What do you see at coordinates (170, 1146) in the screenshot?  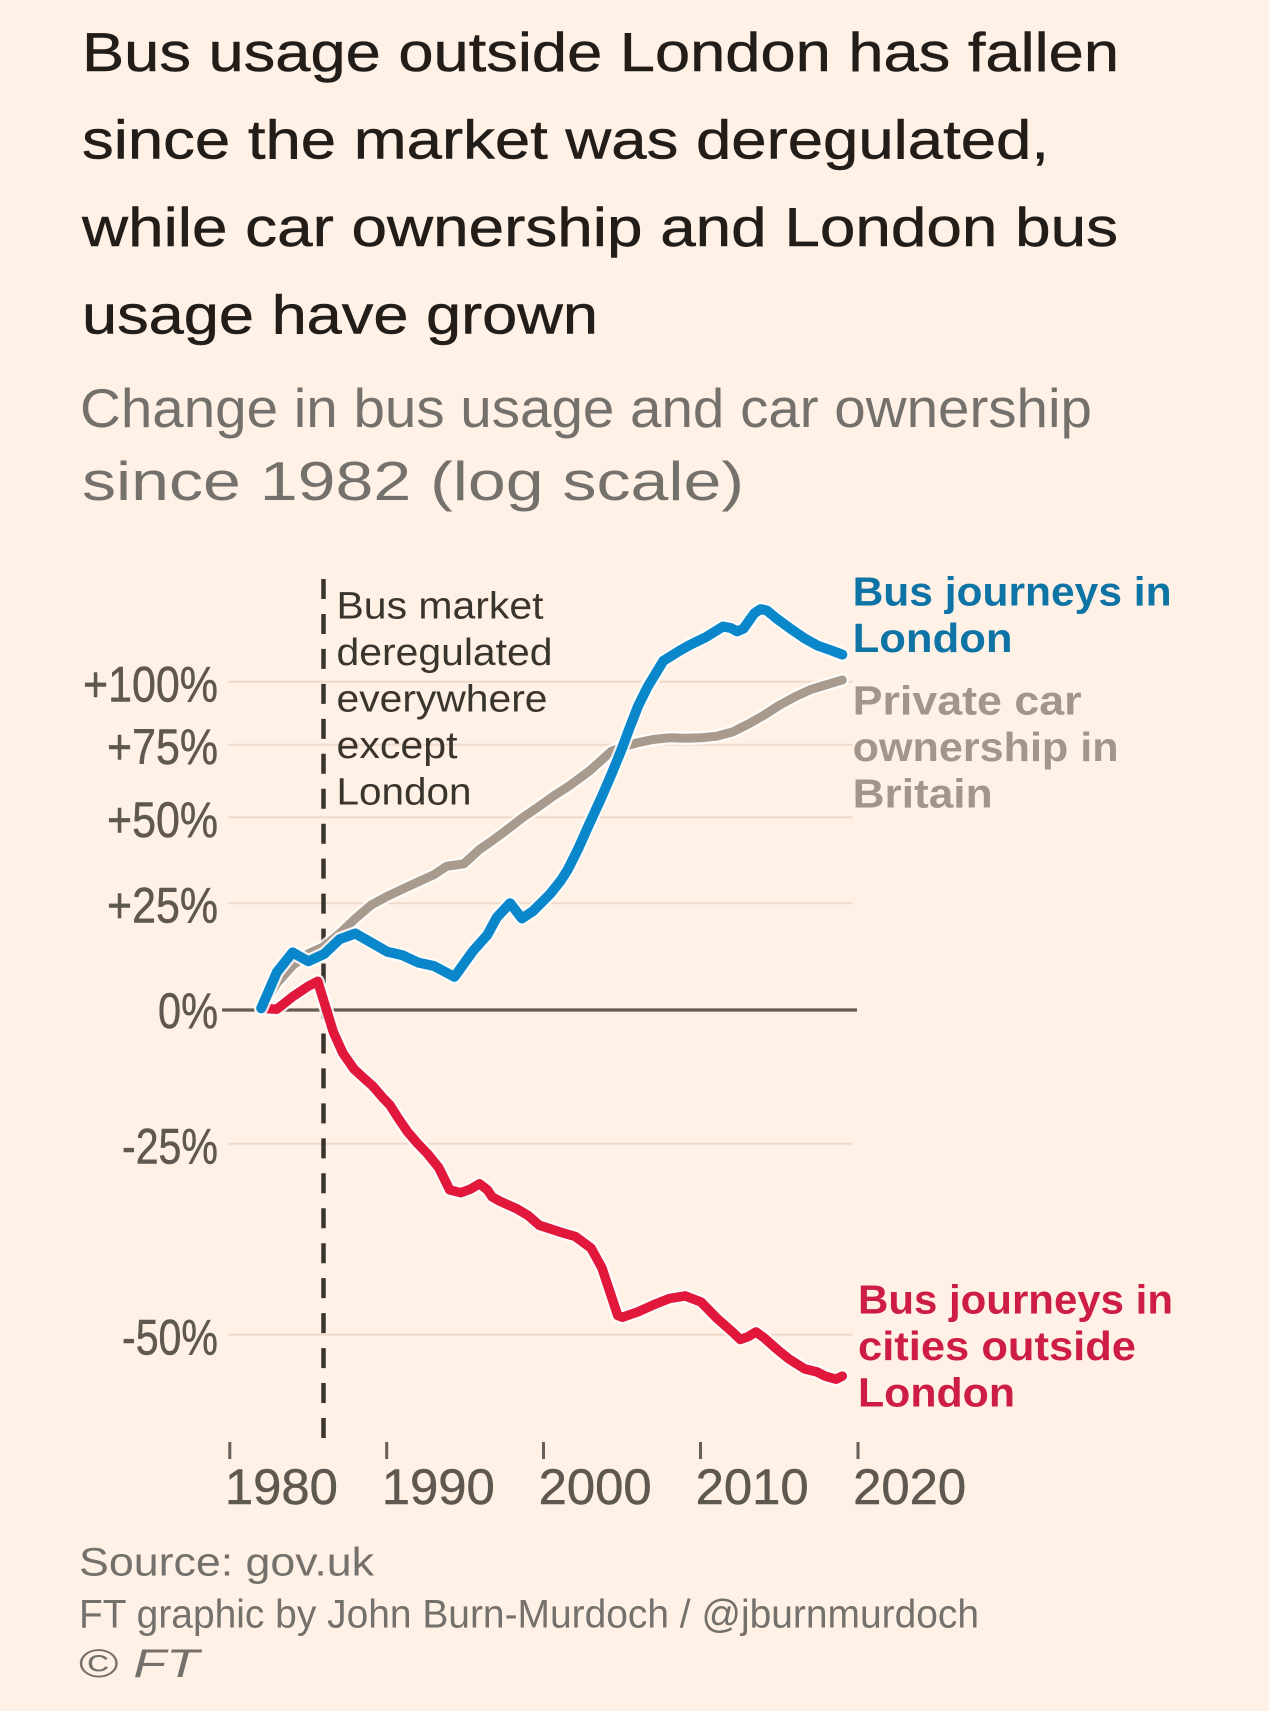 I see `svg-text: -25%` at bounding box center [170, 1146].